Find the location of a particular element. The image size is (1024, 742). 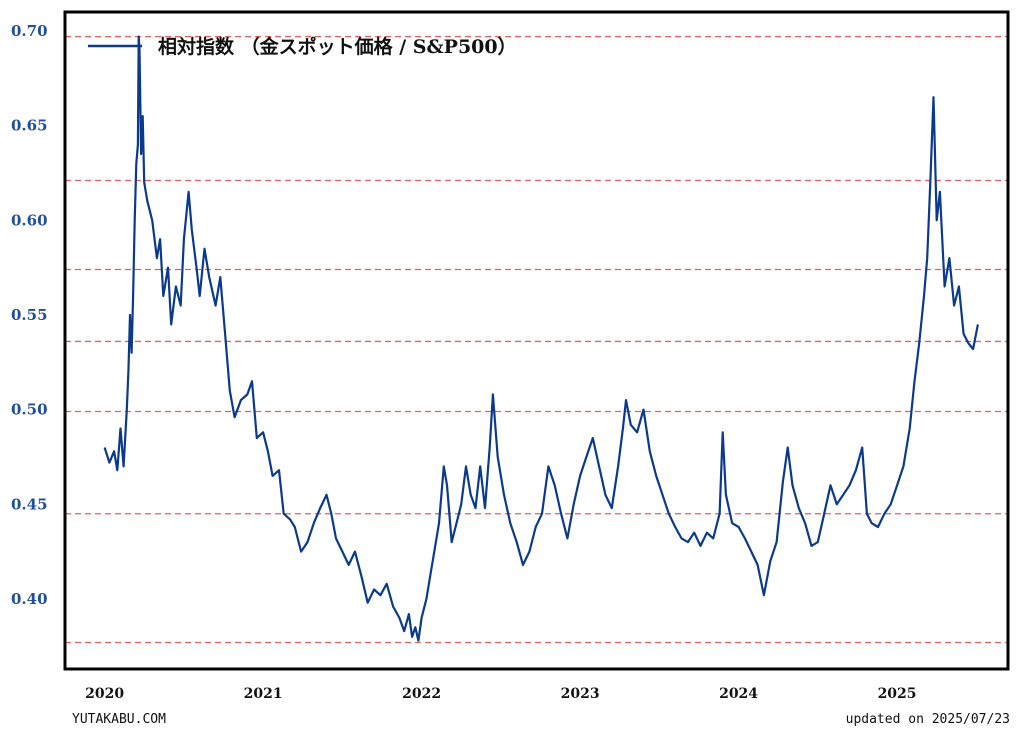

y-tick-label: 0.65 is located at coordinates (29, 126).